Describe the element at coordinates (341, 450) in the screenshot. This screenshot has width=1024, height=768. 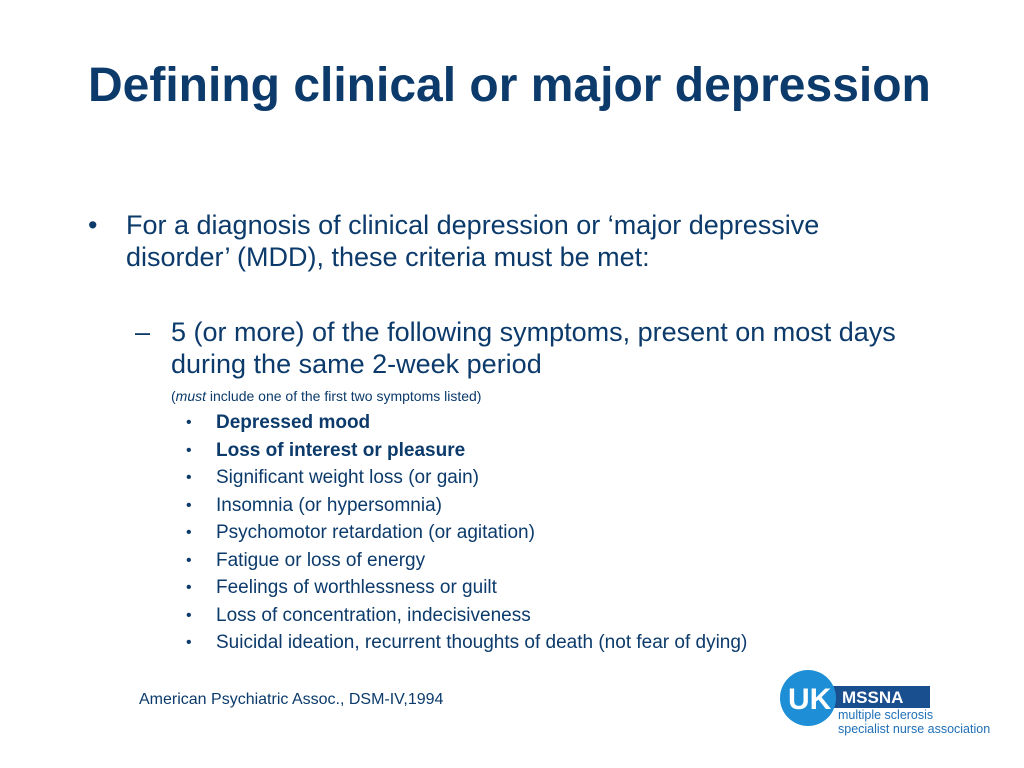
I see `symptom-text: Loss of interest or pleasure` at that location.